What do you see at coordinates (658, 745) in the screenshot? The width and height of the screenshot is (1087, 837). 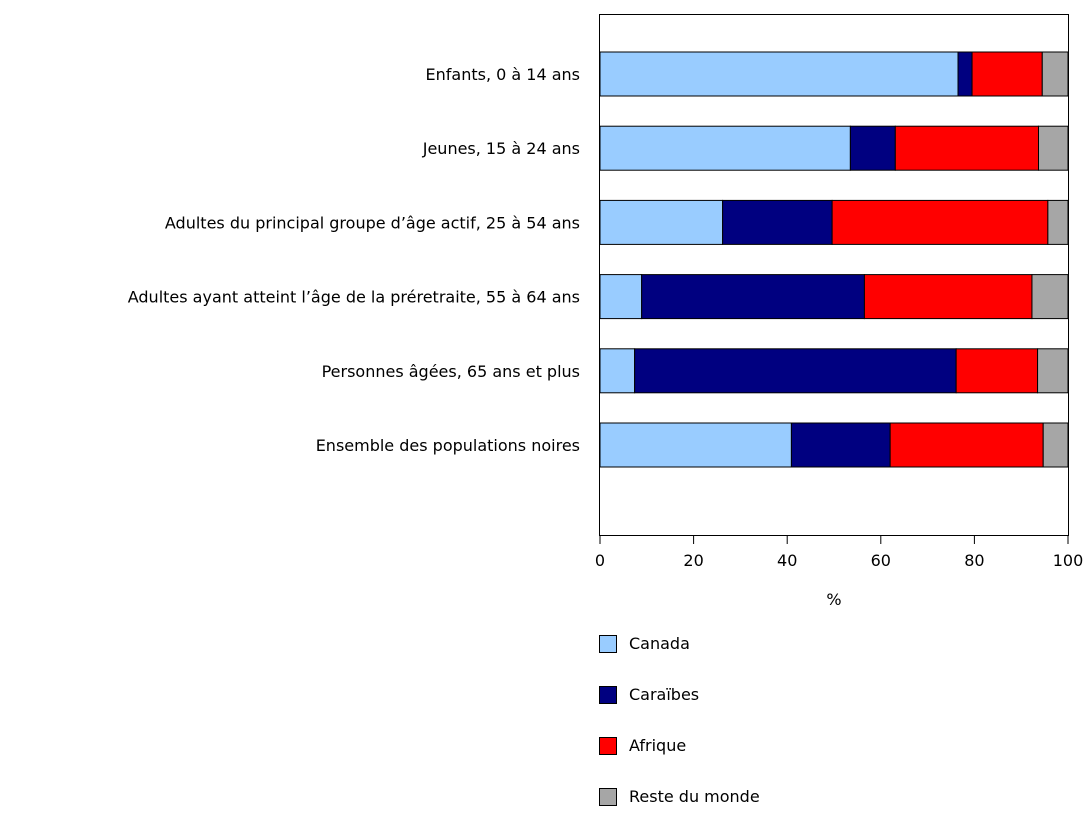 I see `legend-label-afrique: Afrique` at bounding box center [658, 745].